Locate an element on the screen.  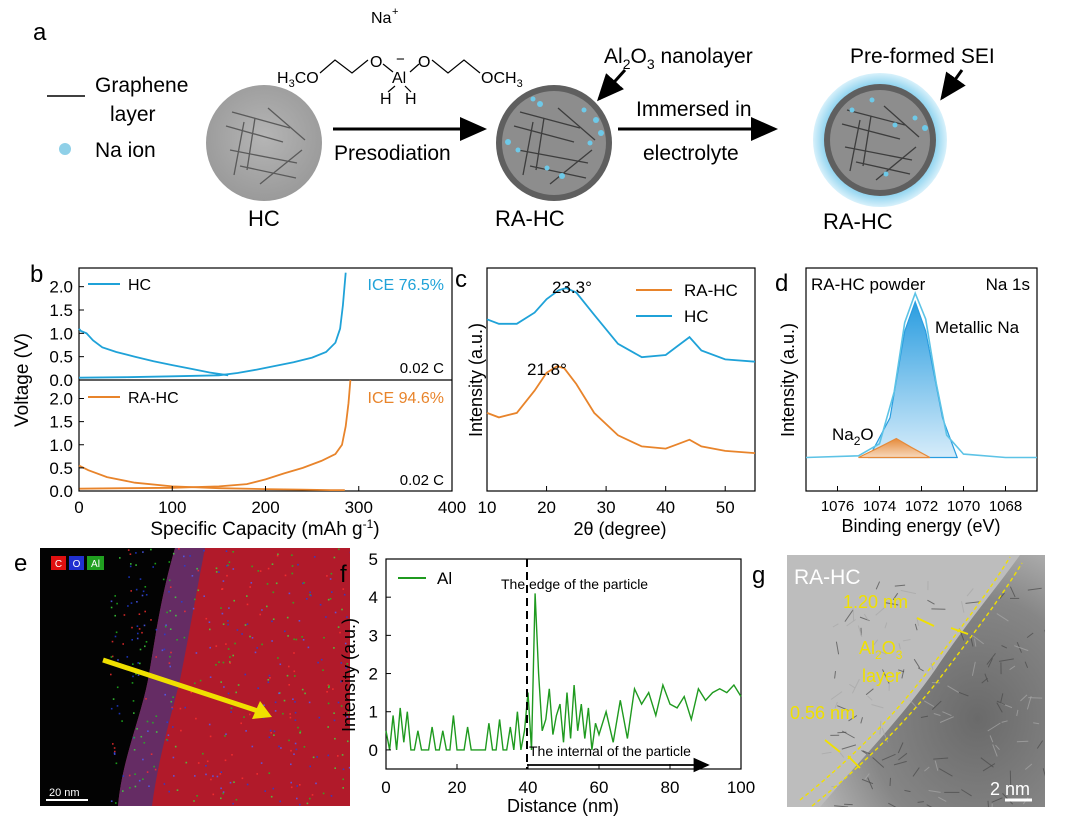
b-bottom-ytick-label: 0.5 is located at coordinates (61, 468).